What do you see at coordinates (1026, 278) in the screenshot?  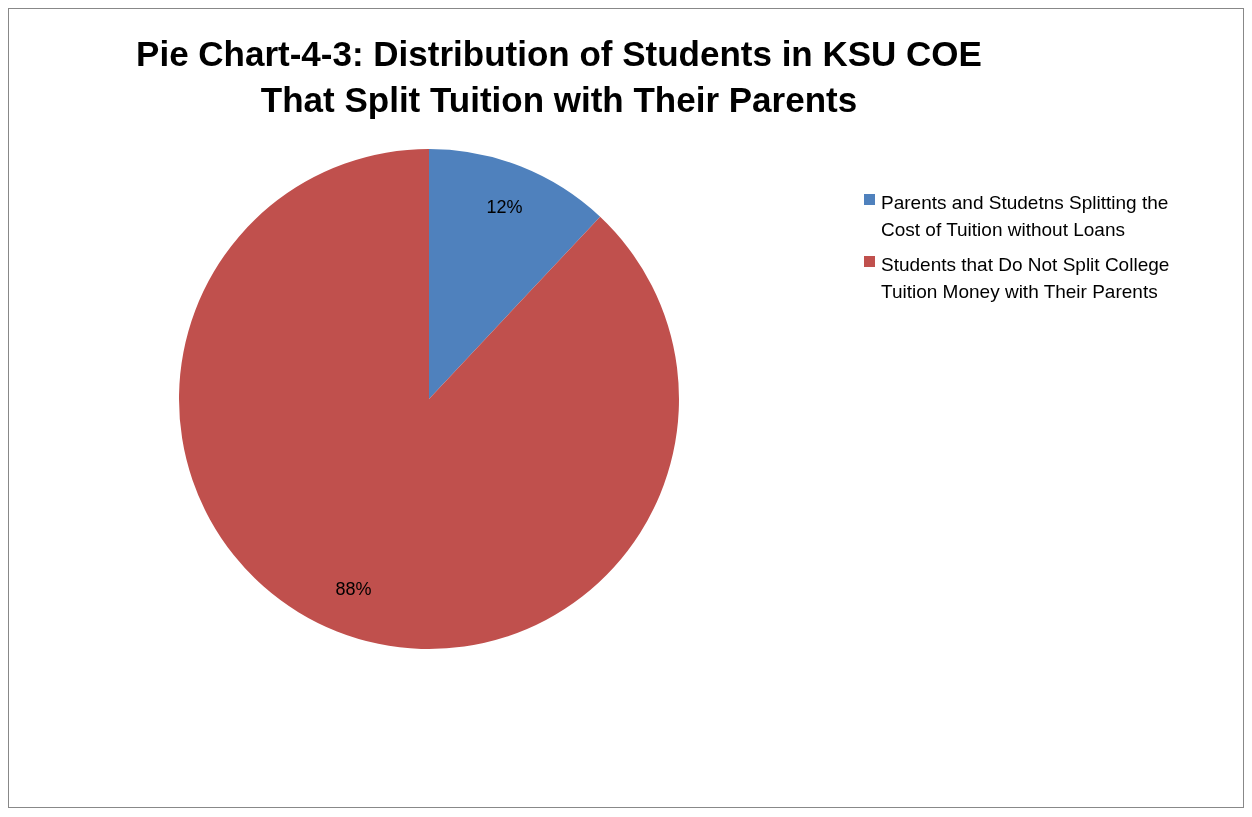 I see `legend-label: Students that Do Not Split College Tuition Money with Their Parents` at bounding box center [1026, 278].